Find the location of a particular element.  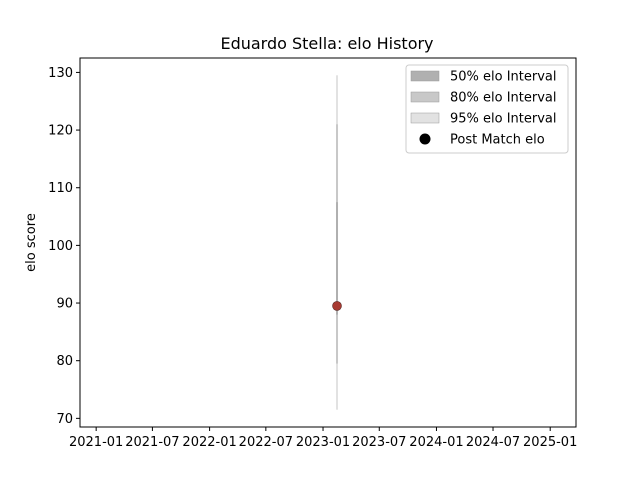

y-axis-label: elo score is located at coordinates (31, 242).